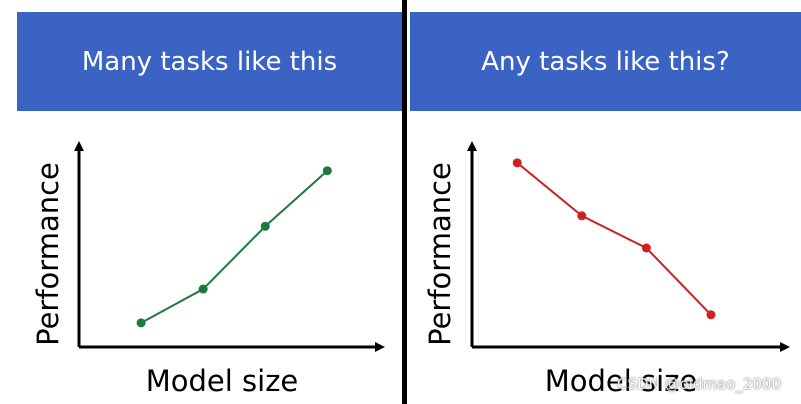 The height and width of the screenshot is (404, 801). I want to click on left-banner: Many tasks like this, so click(209, 61).